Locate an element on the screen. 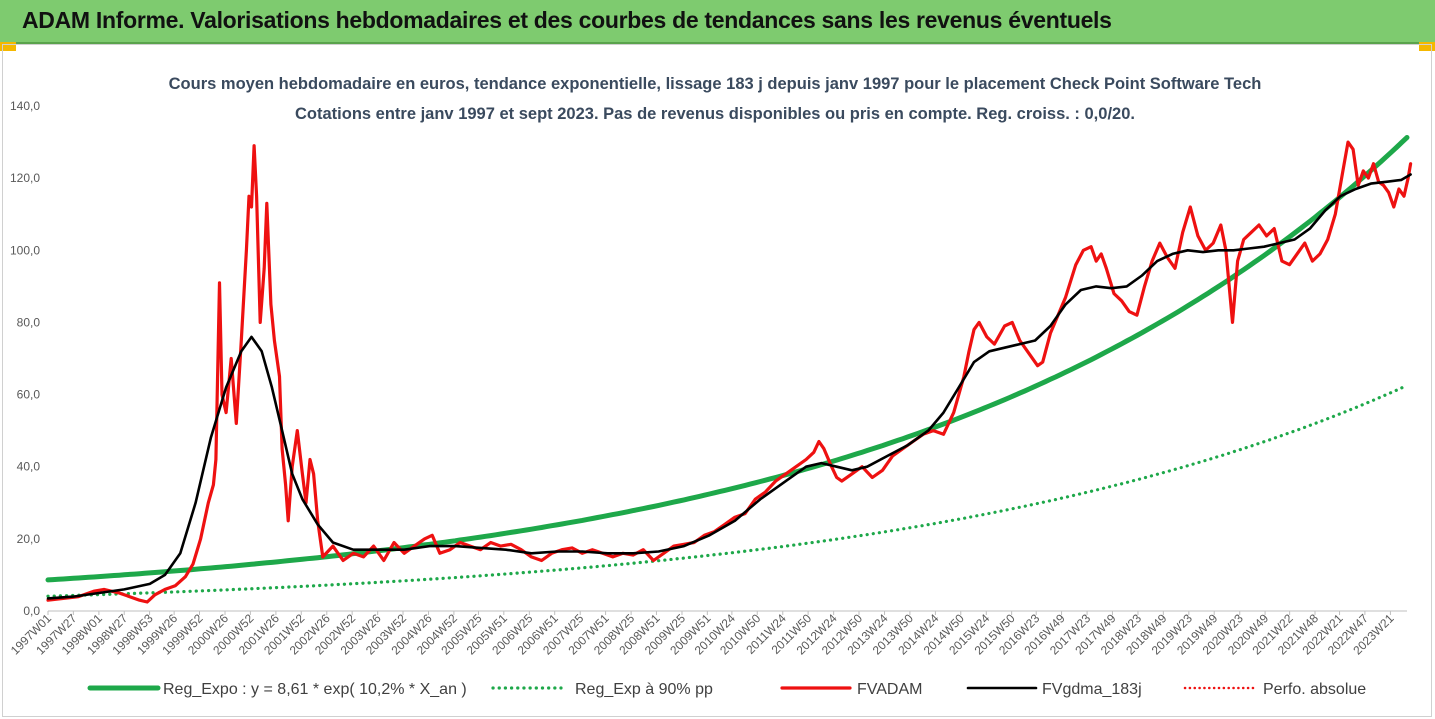  y-tick-label: 120,0 is located at coordinates (25, 178).